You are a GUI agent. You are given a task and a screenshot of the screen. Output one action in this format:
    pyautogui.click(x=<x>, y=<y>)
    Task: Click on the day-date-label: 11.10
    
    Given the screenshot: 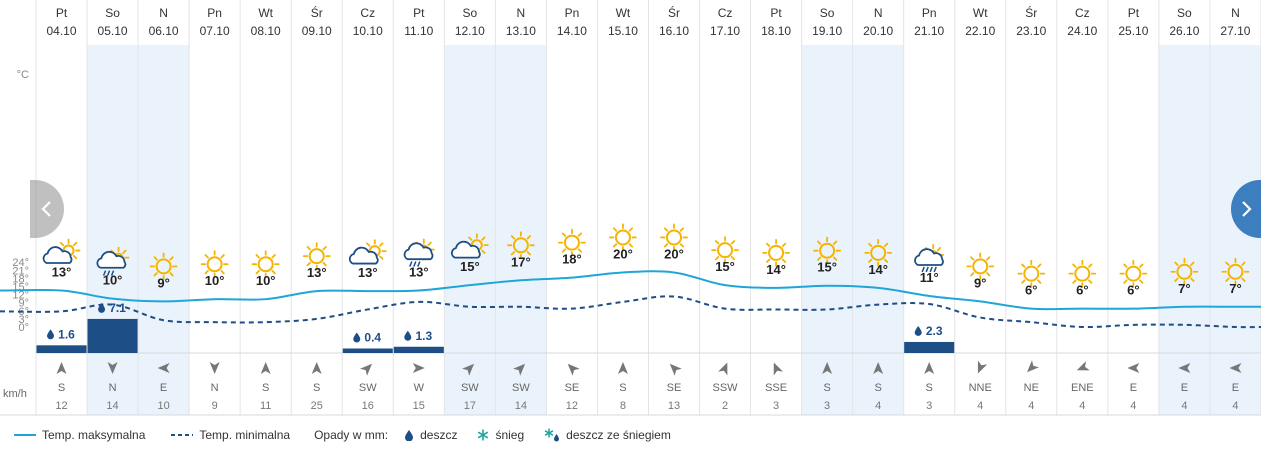 What is the action you would take?
    pyautogui.click(x=418, y=31)
    